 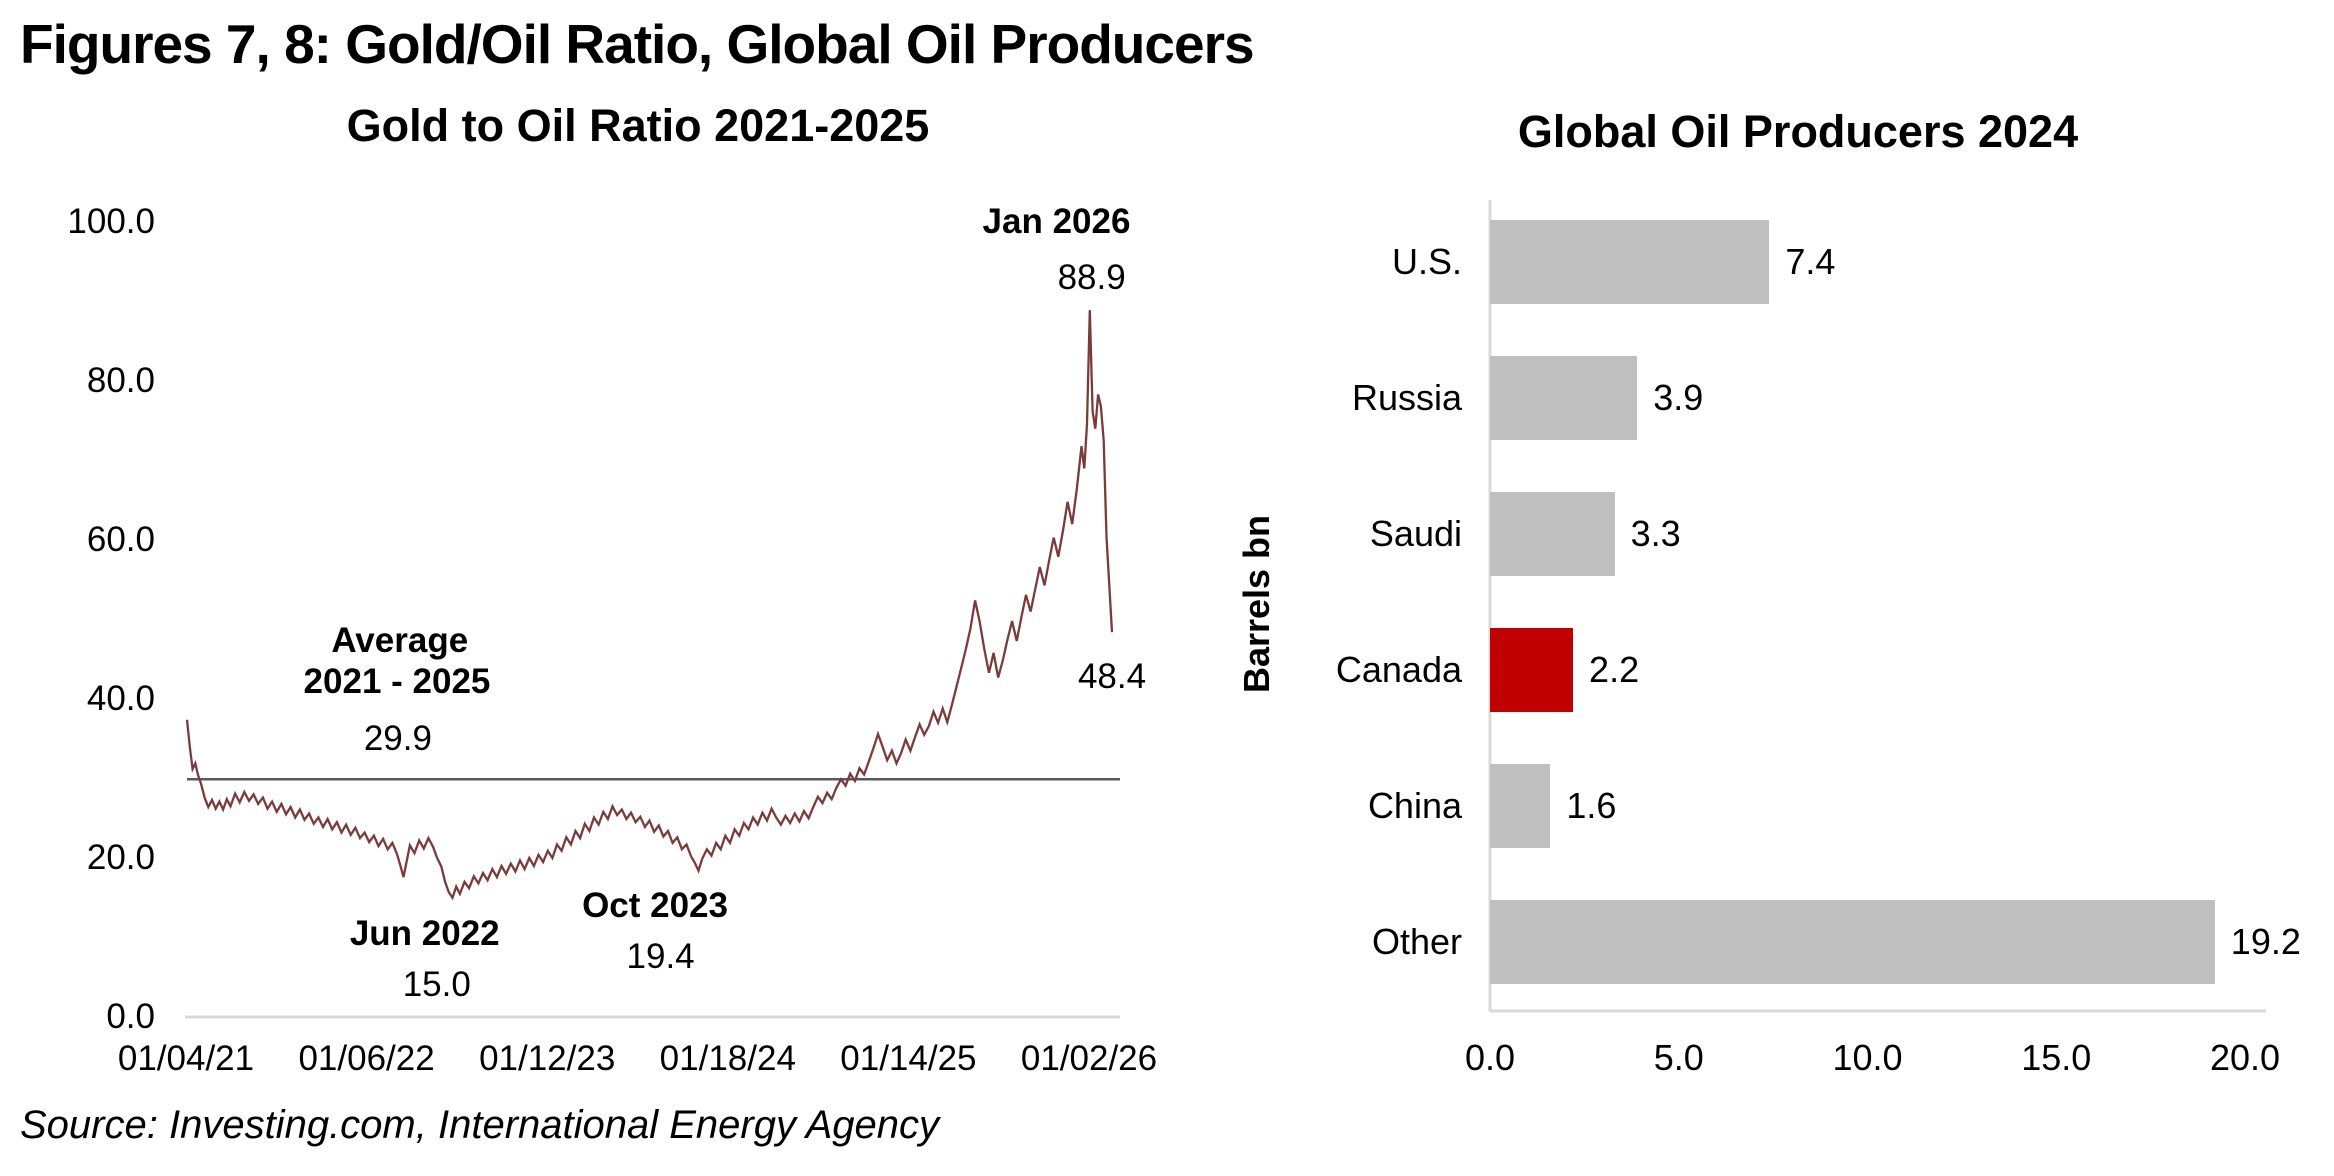 I want to click on annotation-jan-2026: Jan 2026, so click(x=1056, y=221).